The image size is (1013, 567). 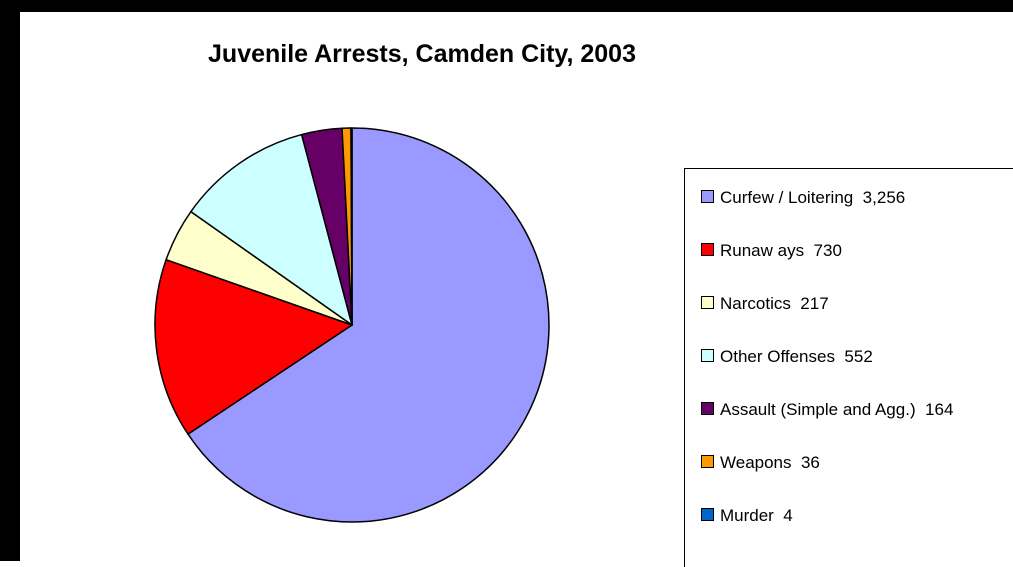 What do you see at coordinates (934, 409) in the screenshot?
I see `legend-value: 164` at bounding box center [934, 409].